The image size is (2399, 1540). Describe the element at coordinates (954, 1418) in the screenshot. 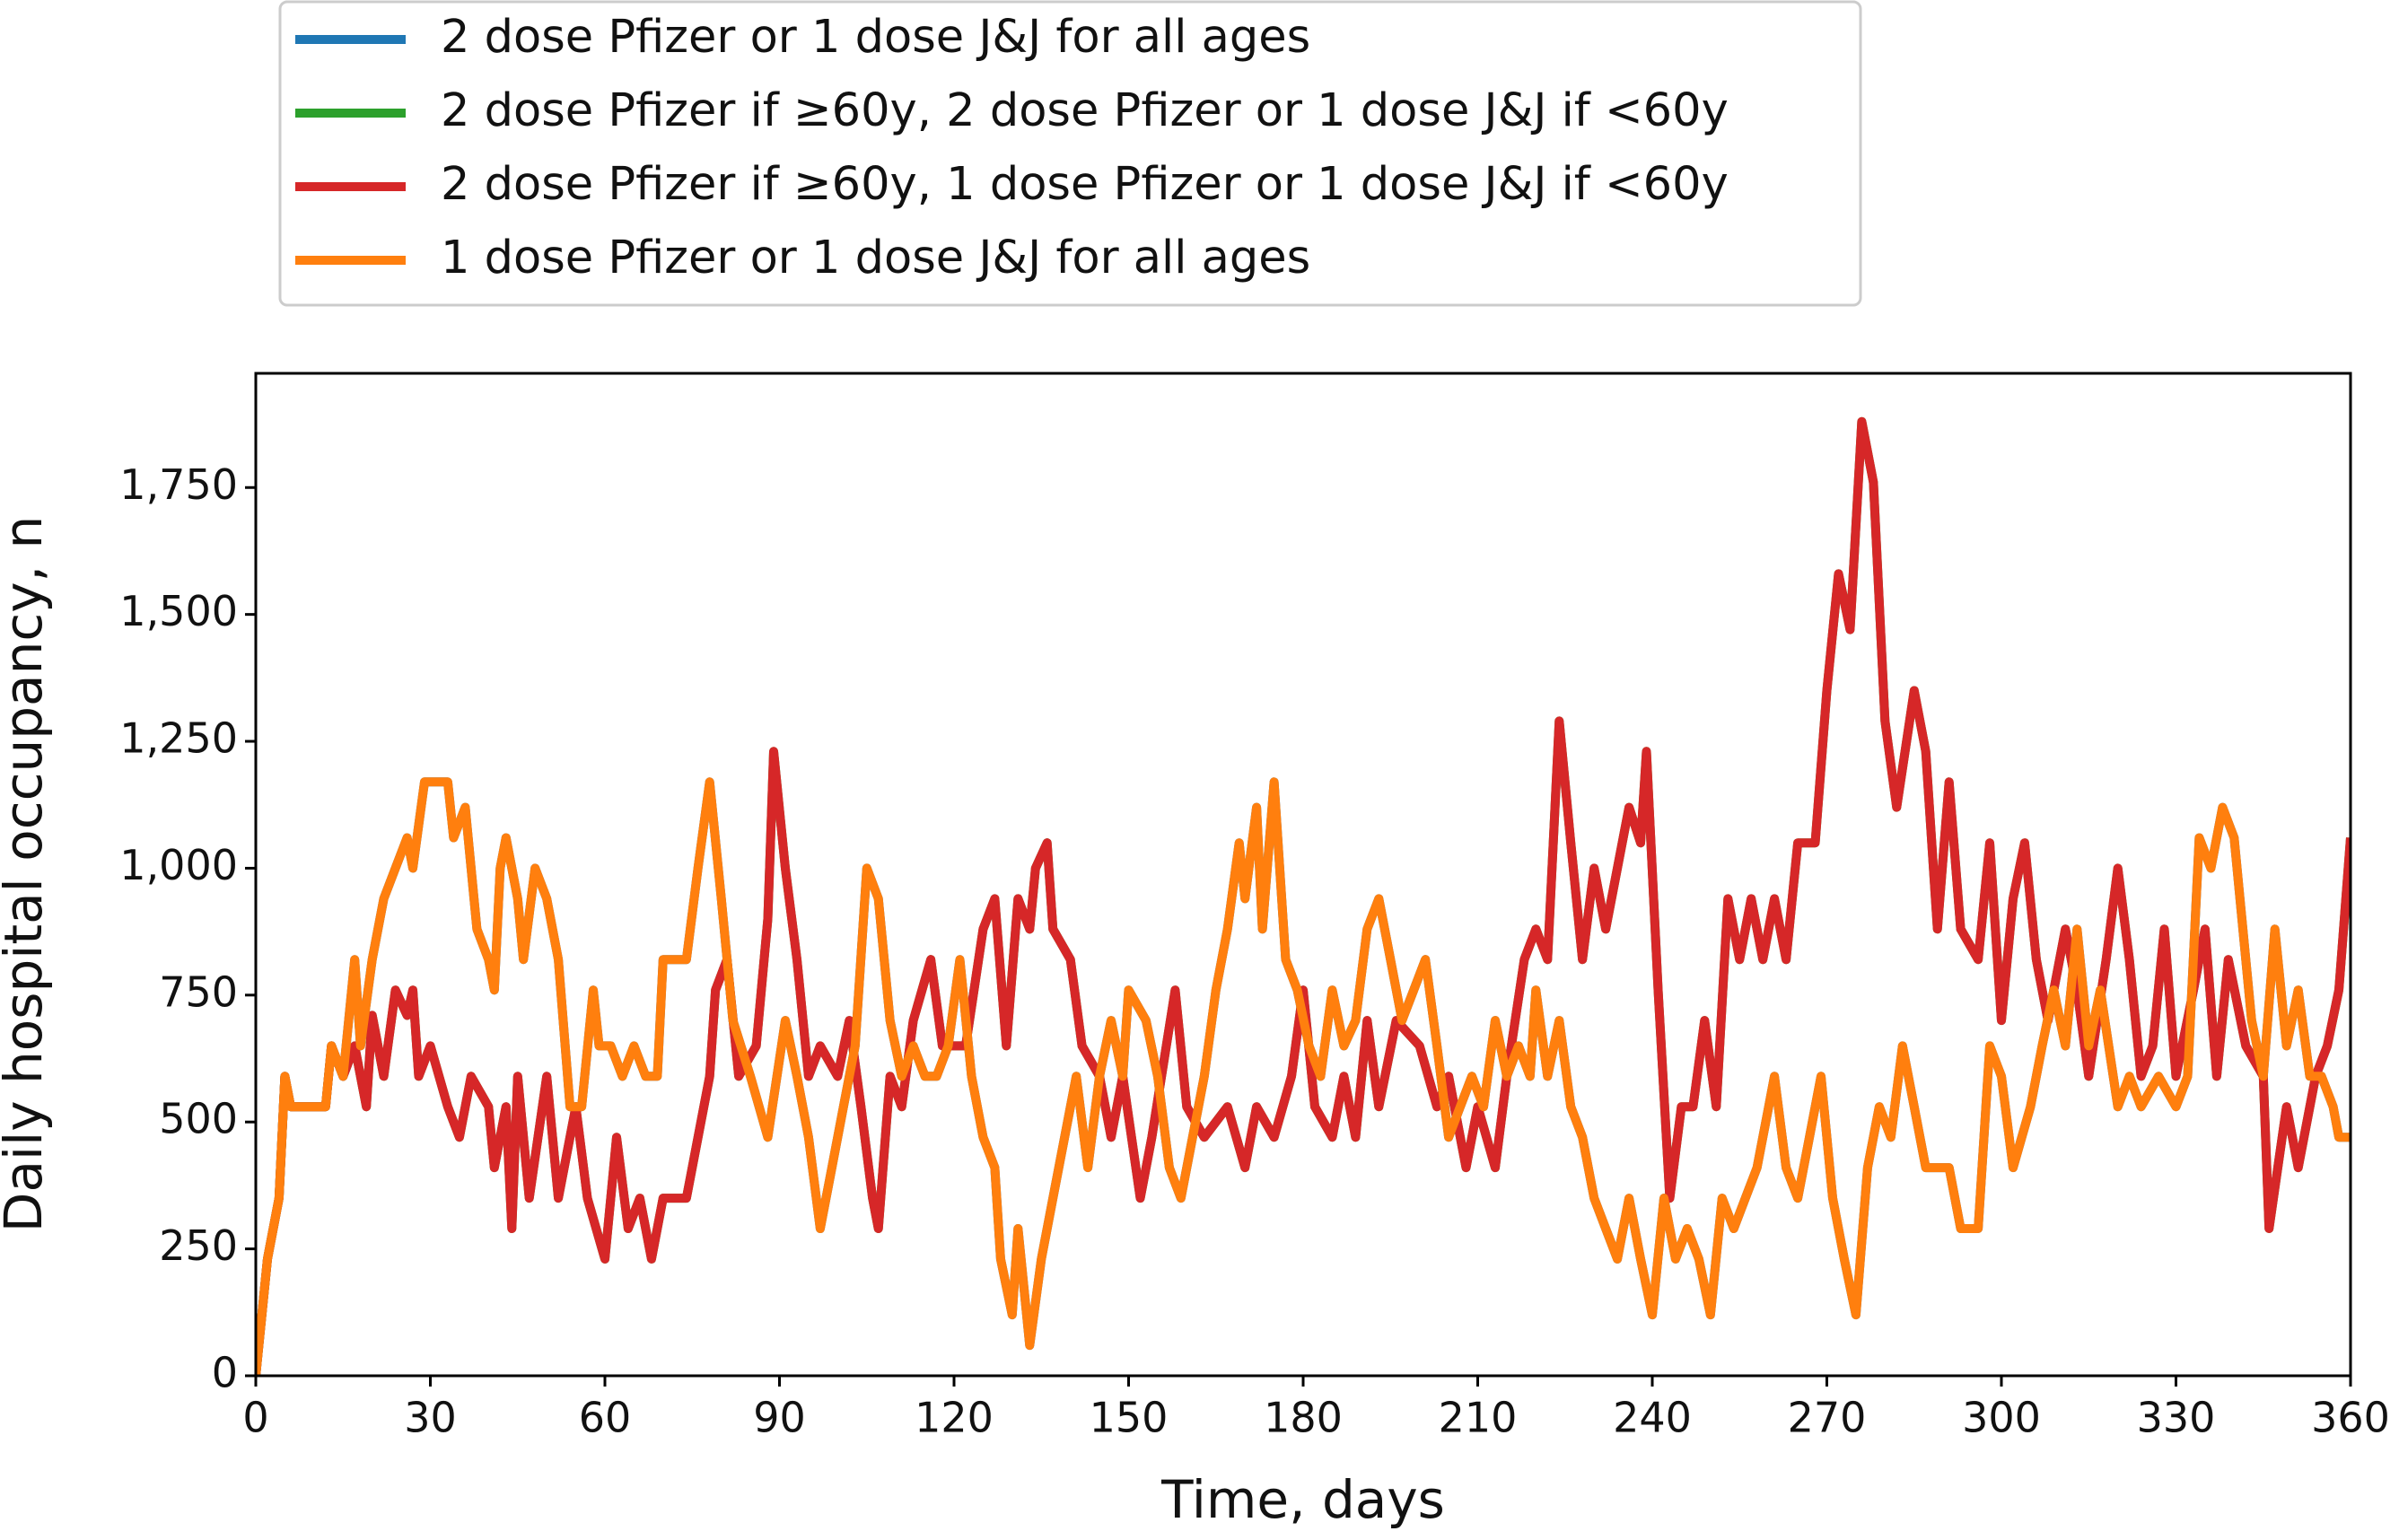

I see `x-tick-label: 120` at that location.